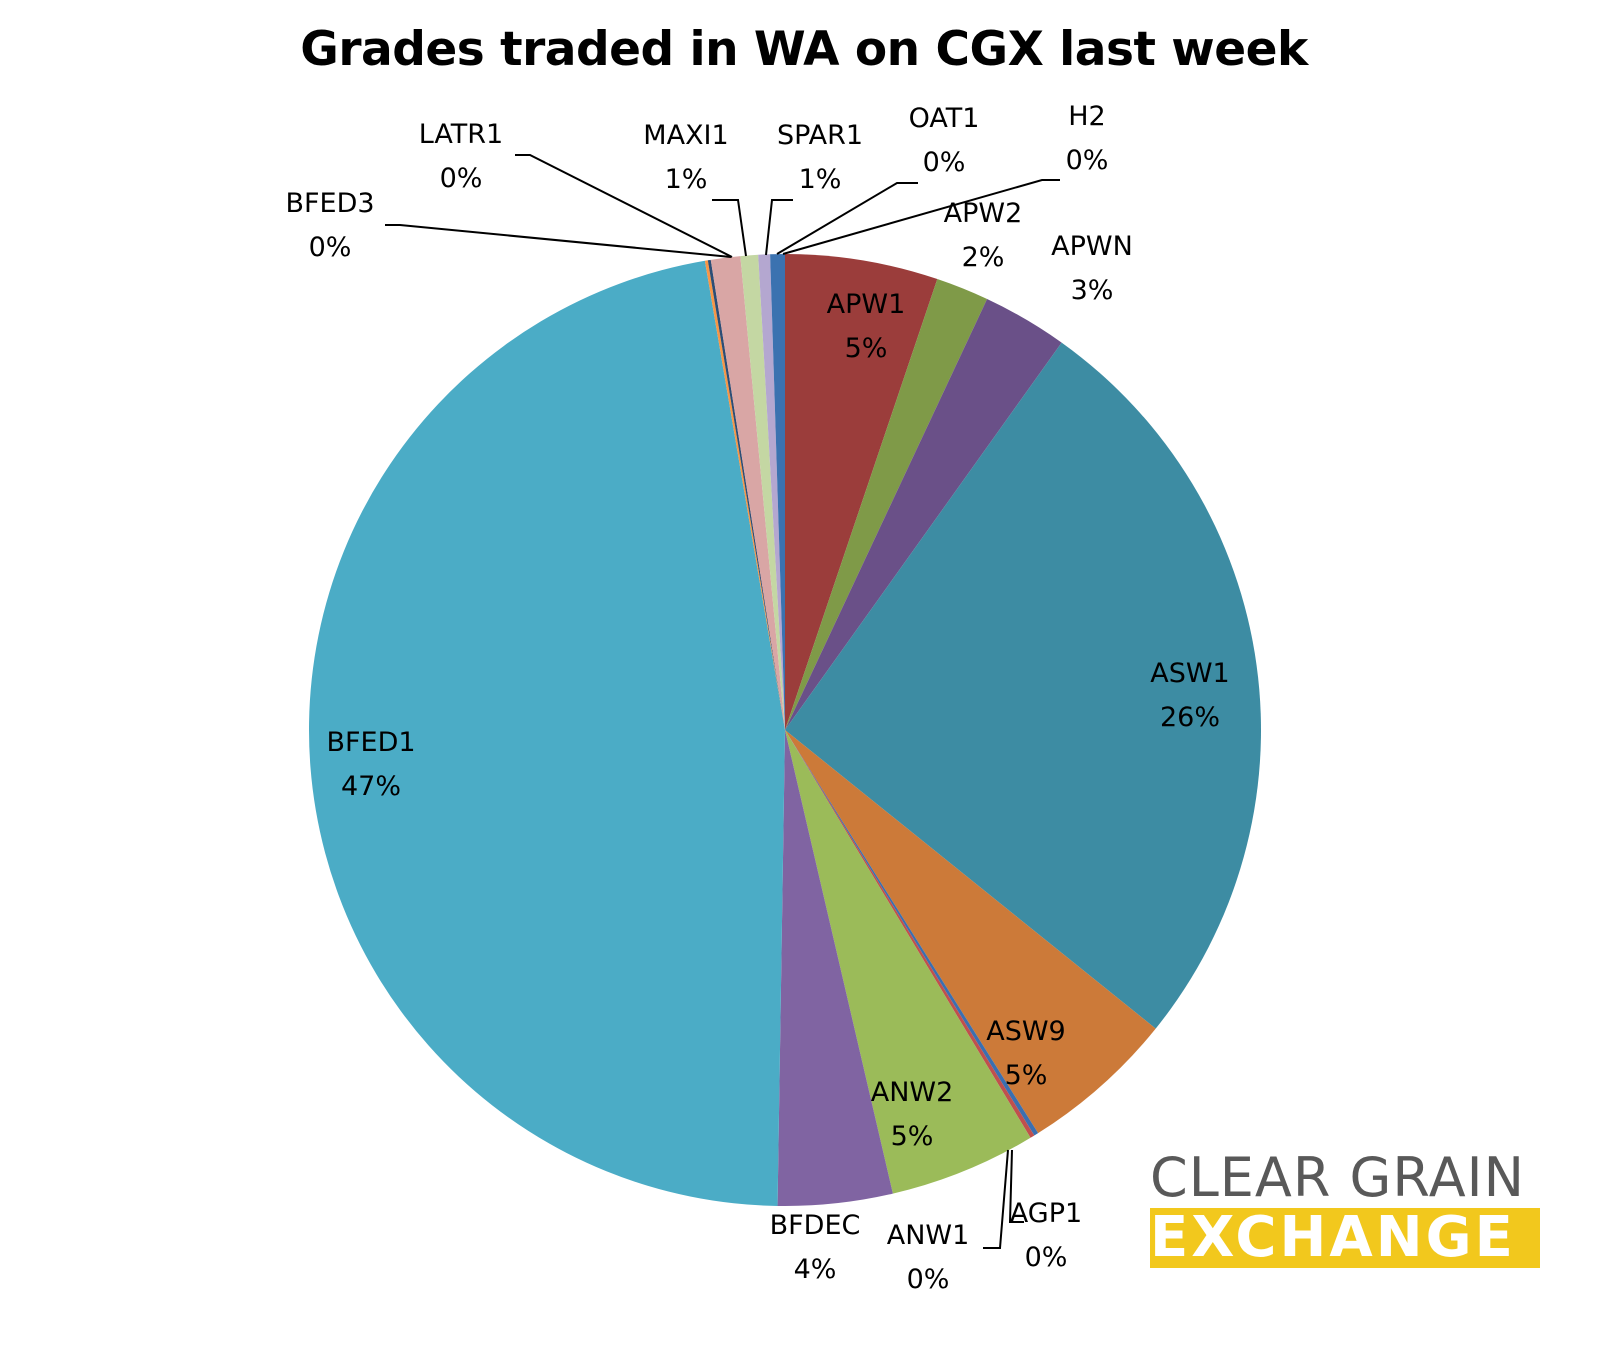 The width and height of the screenshot is (1608, 1351). I want to click on pie-slice-oat1, so click(771, 492).